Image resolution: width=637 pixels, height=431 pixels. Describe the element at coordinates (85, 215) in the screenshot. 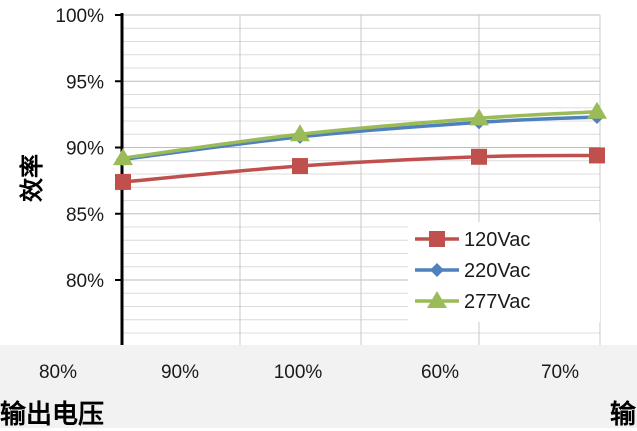

I see `y-tick-label: 85%` at that location.